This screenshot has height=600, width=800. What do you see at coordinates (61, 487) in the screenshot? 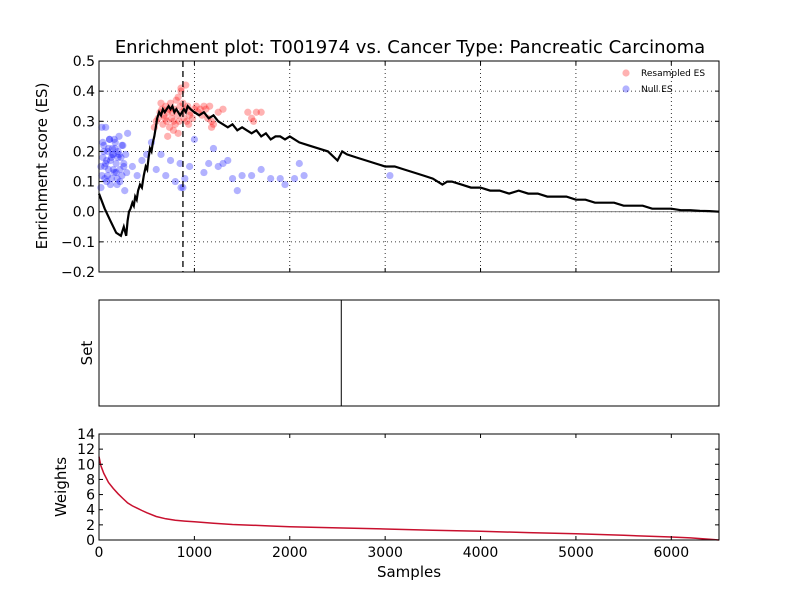
I see `weights-y-axis-label: Weights` at bounding box center [61, 487].